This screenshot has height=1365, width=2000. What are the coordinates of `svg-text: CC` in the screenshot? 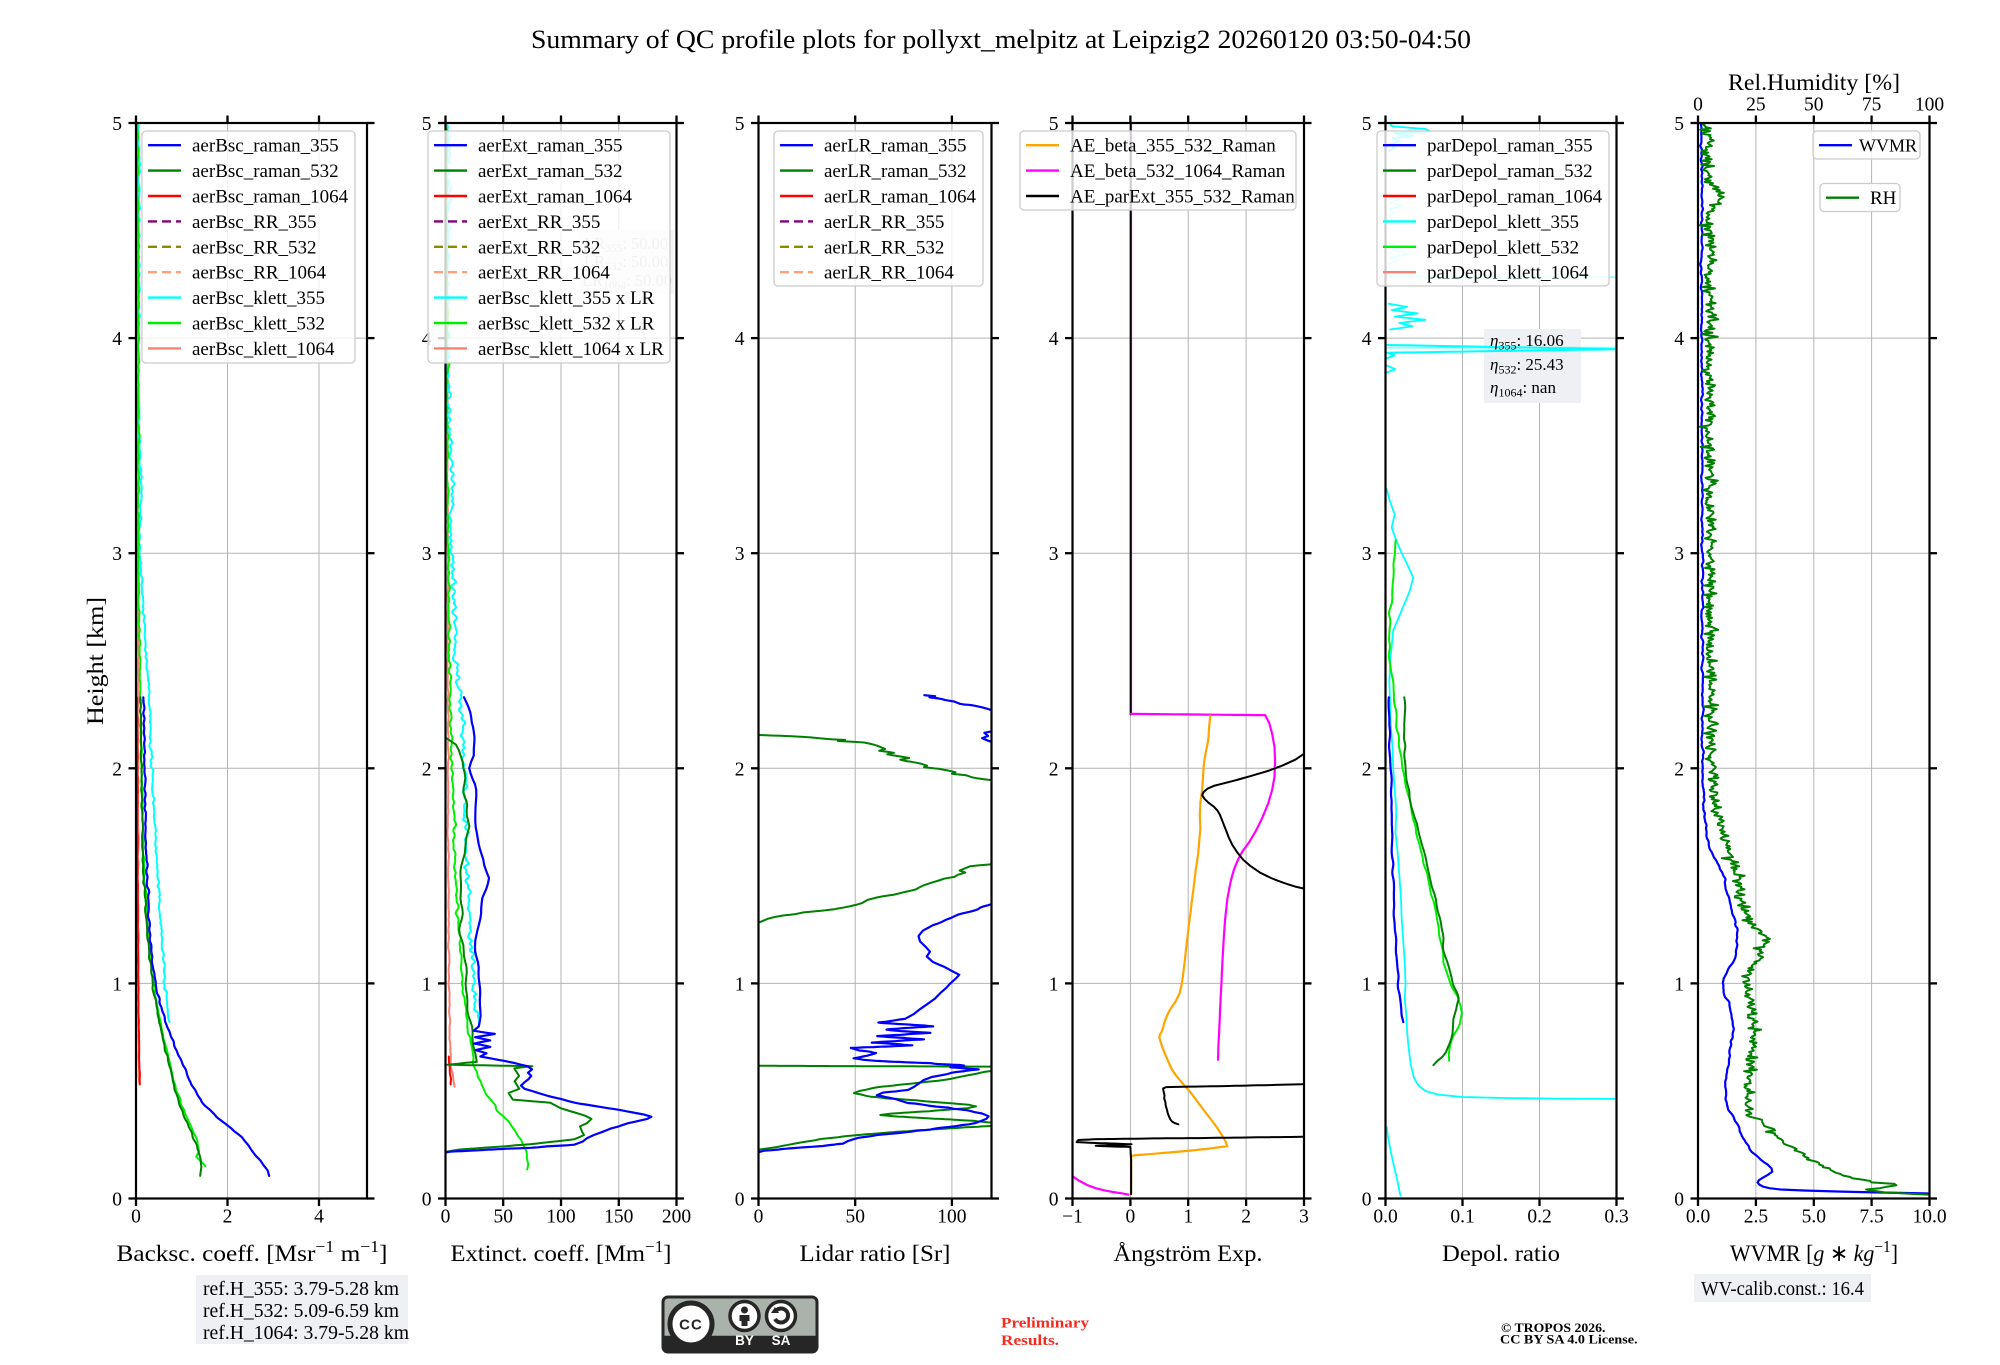 It's located at (691, 1325).